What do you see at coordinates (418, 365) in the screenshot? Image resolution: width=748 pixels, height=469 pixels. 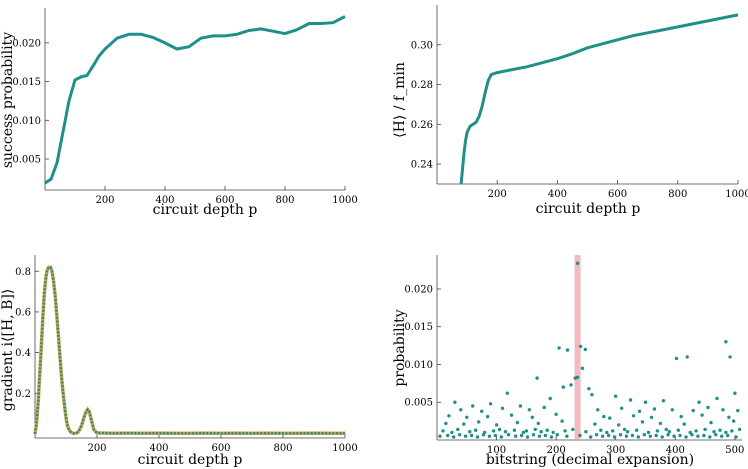 I see `y-tick-label: 0.010` at bounding box center [418, 365].